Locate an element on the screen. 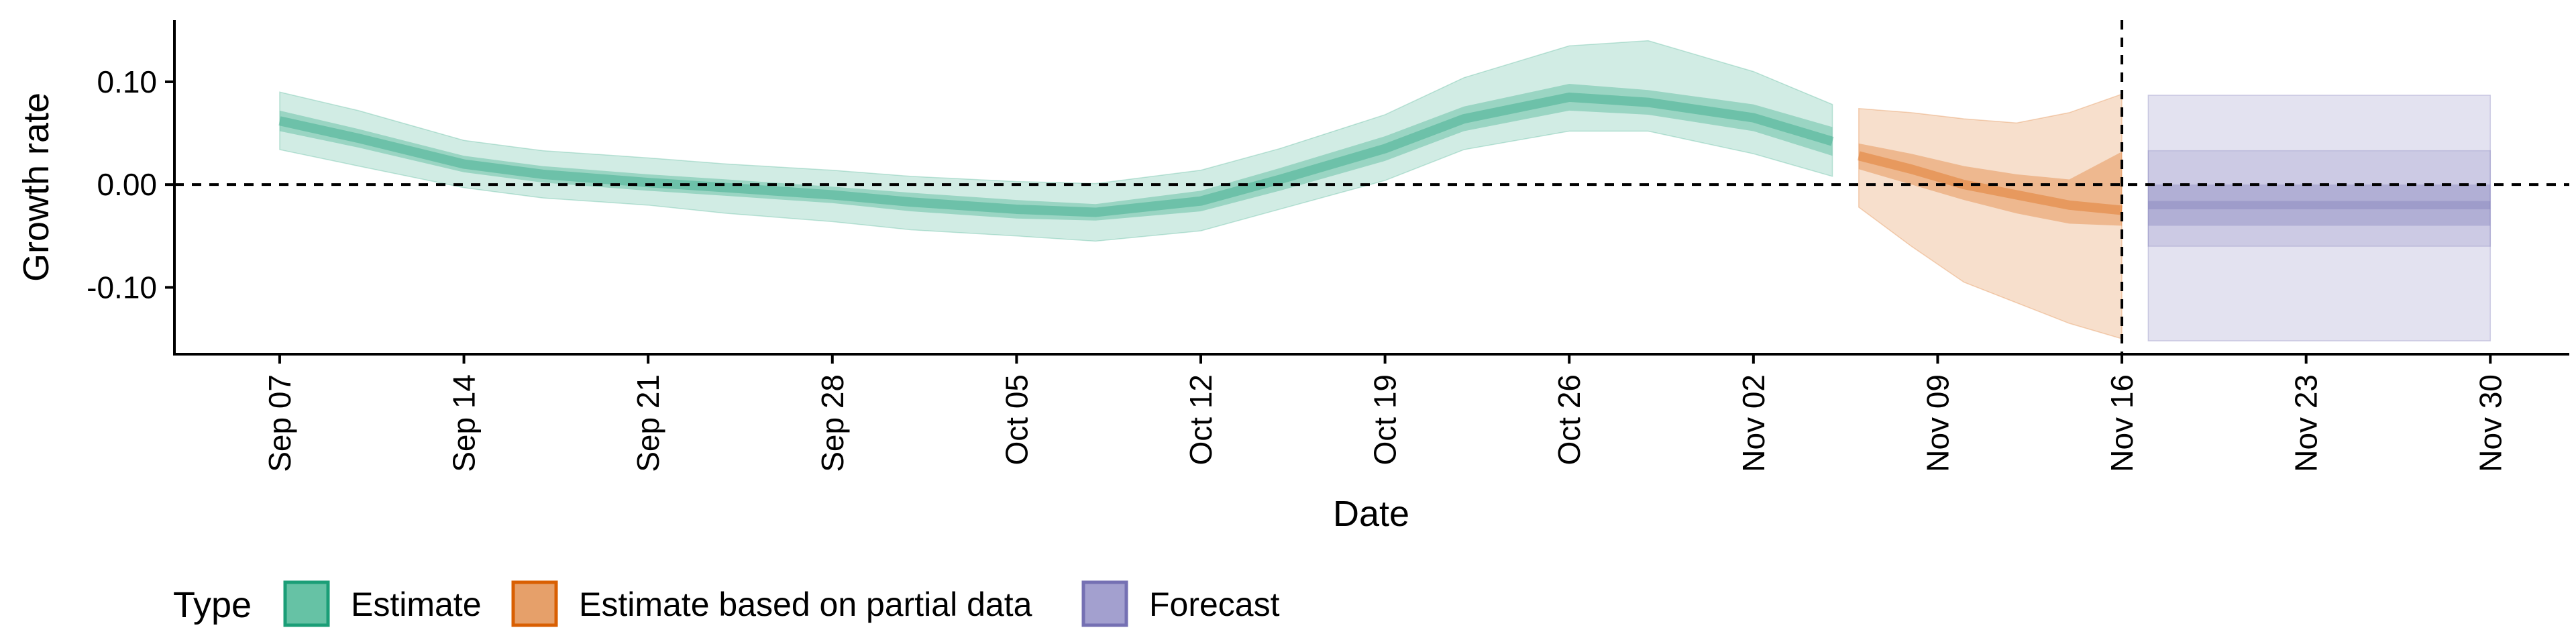 The image size is (2576, 644). series-estimate-based-on-partial-data is located at coordinates (1990, 216).